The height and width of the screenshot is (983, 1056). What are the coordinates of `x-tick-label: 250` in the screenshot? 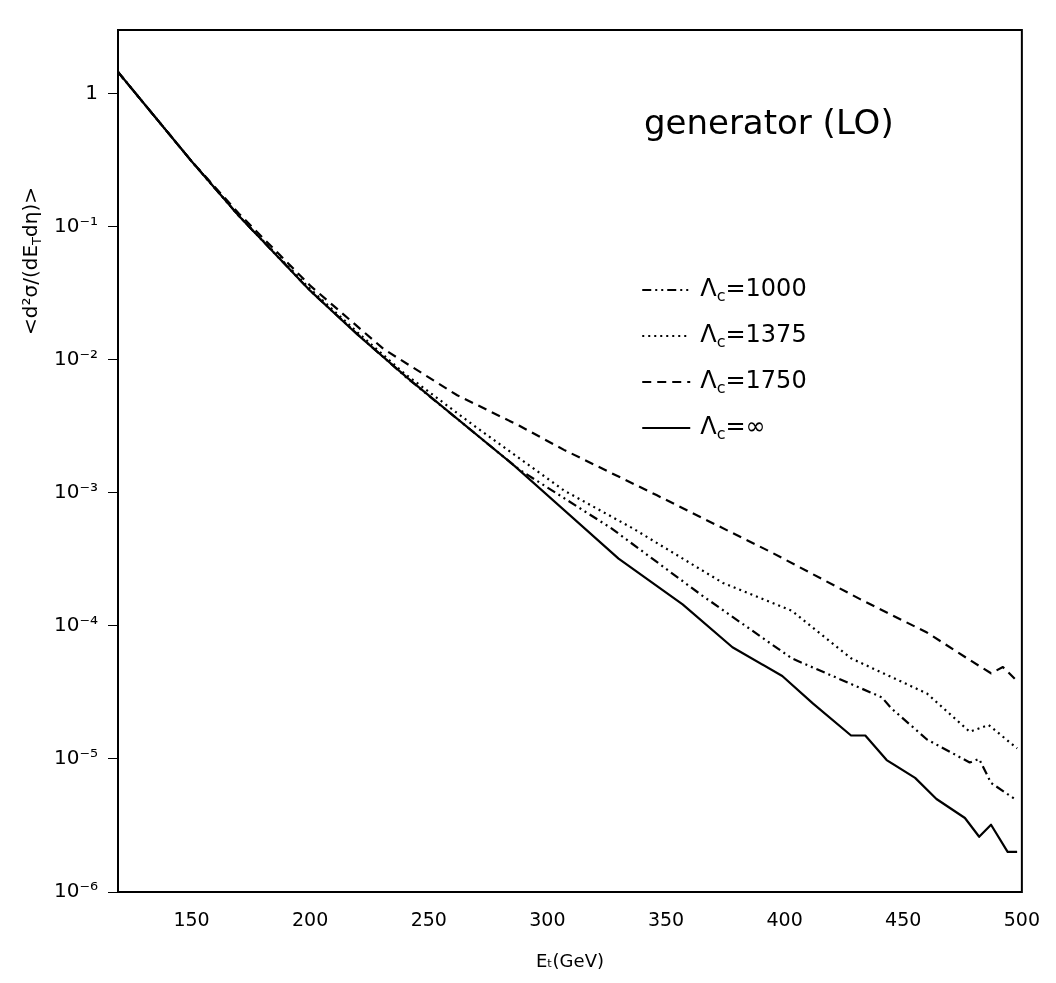 It's located at (428, 919).